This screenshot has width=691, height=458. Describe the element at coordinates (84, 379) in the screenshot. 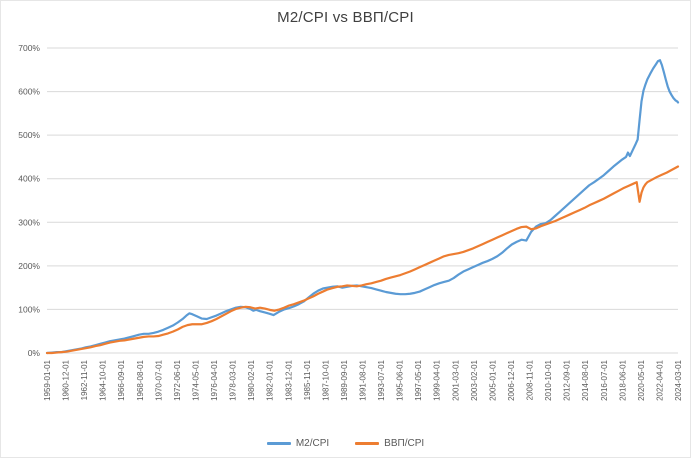

I see `x-tick-label: 1962-11-01` at that location.